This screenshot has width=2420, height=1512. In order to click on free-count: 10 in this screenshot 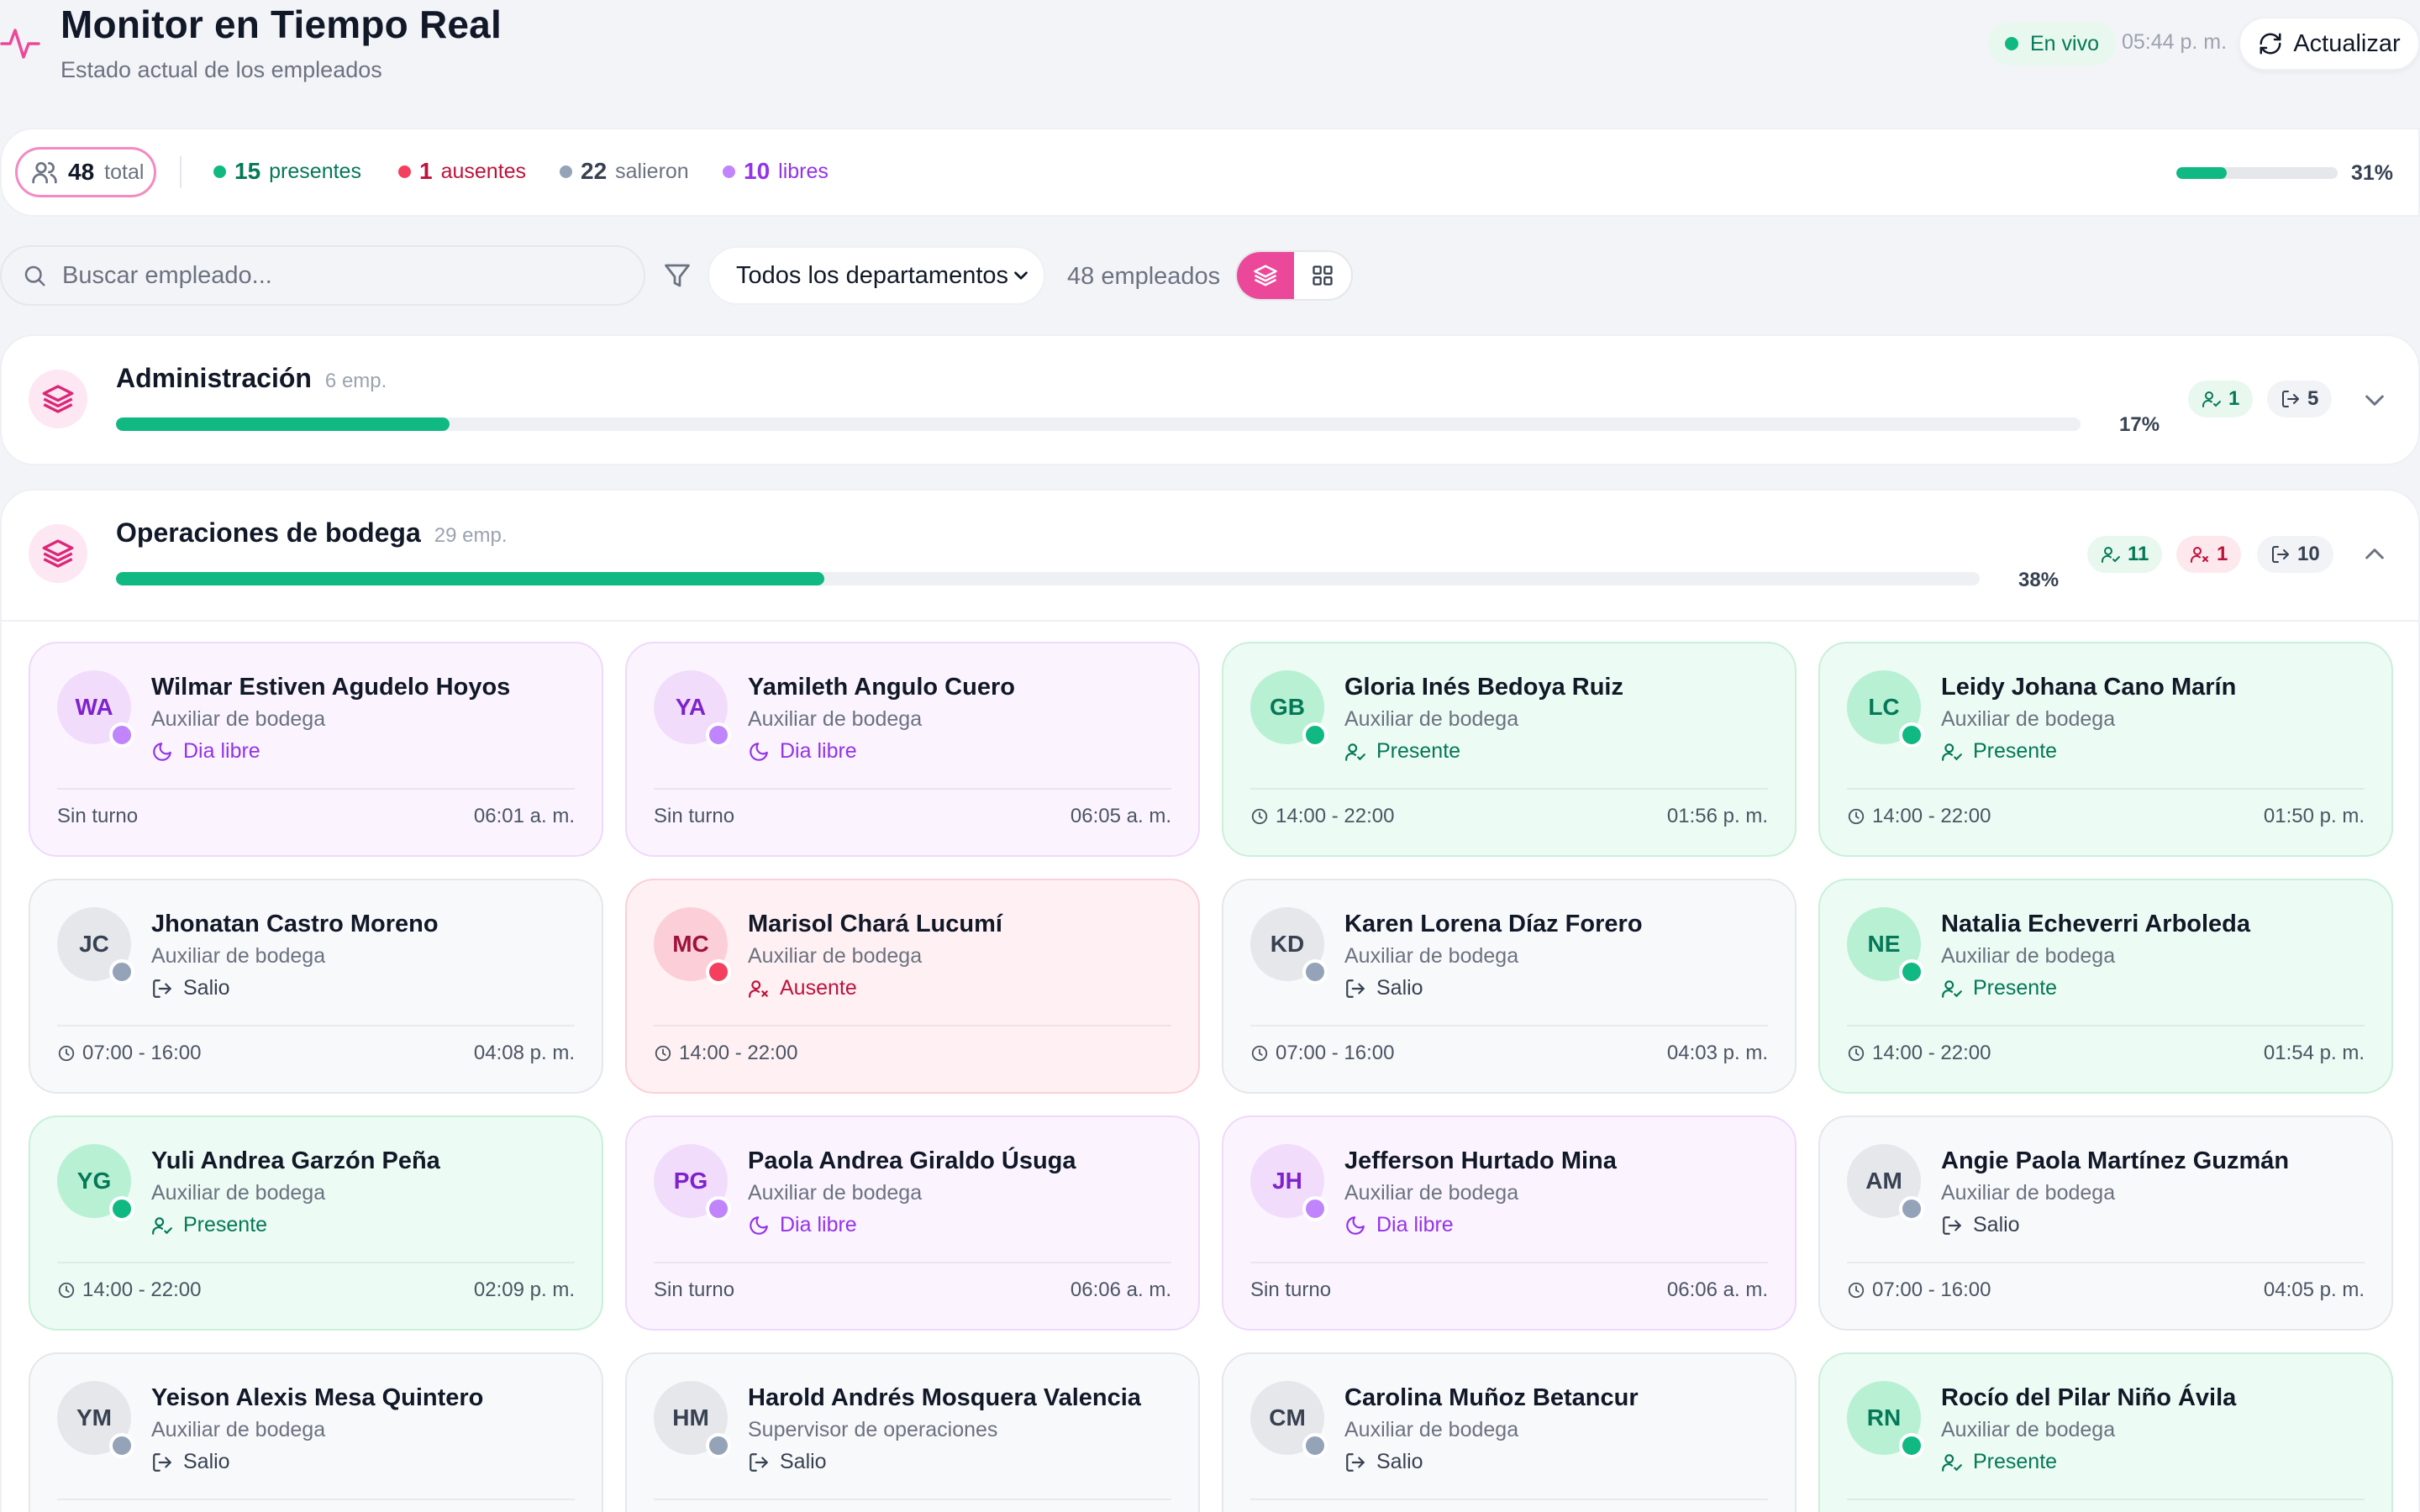, I will do `click(757, 171)`.